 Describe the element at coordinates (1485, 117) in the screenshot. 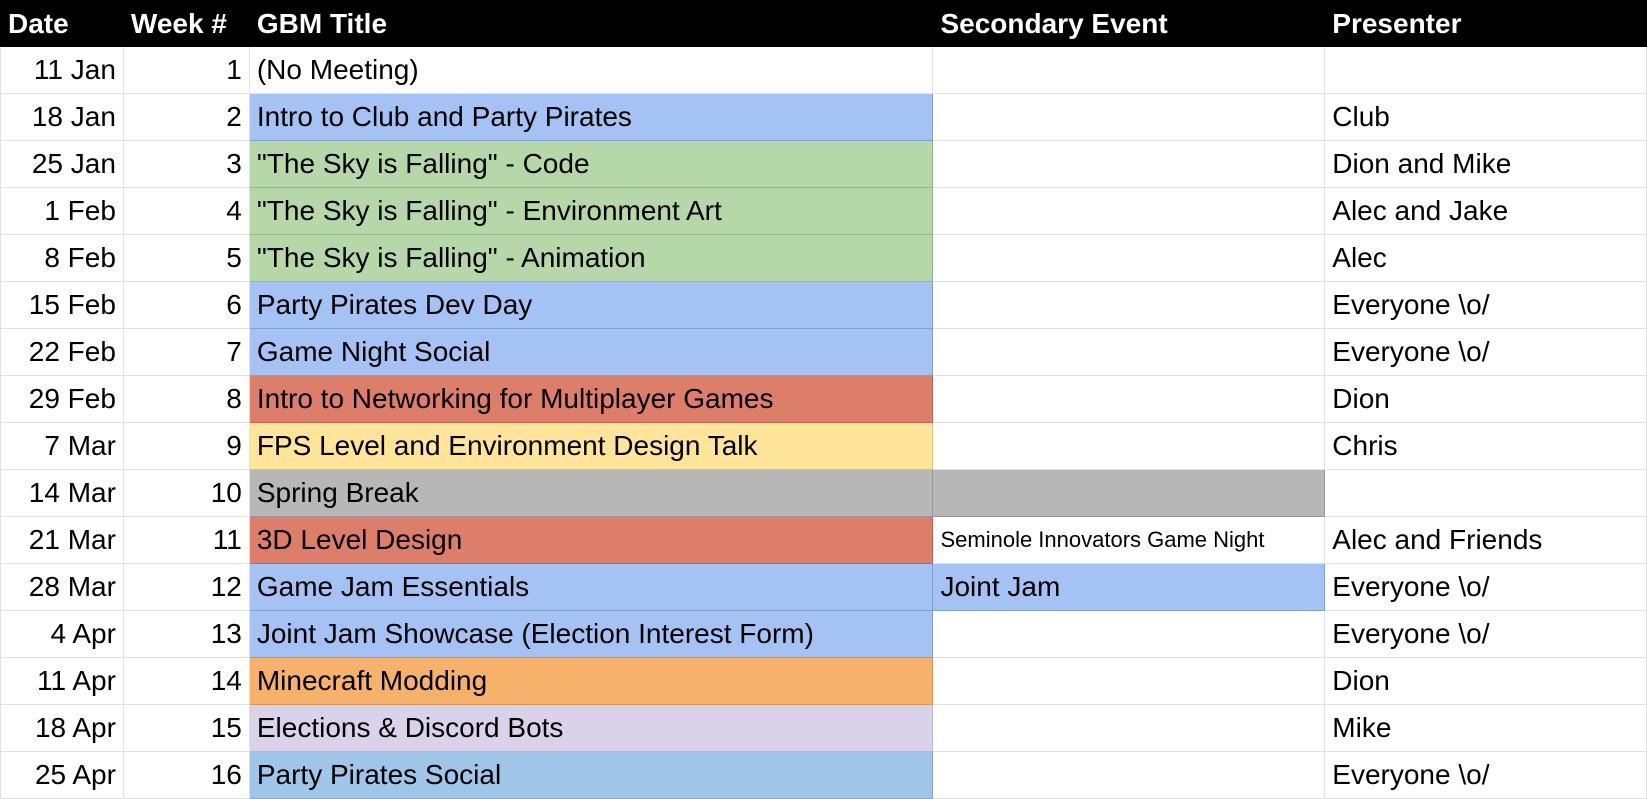

I see `presenter-cell: Club` at that location.